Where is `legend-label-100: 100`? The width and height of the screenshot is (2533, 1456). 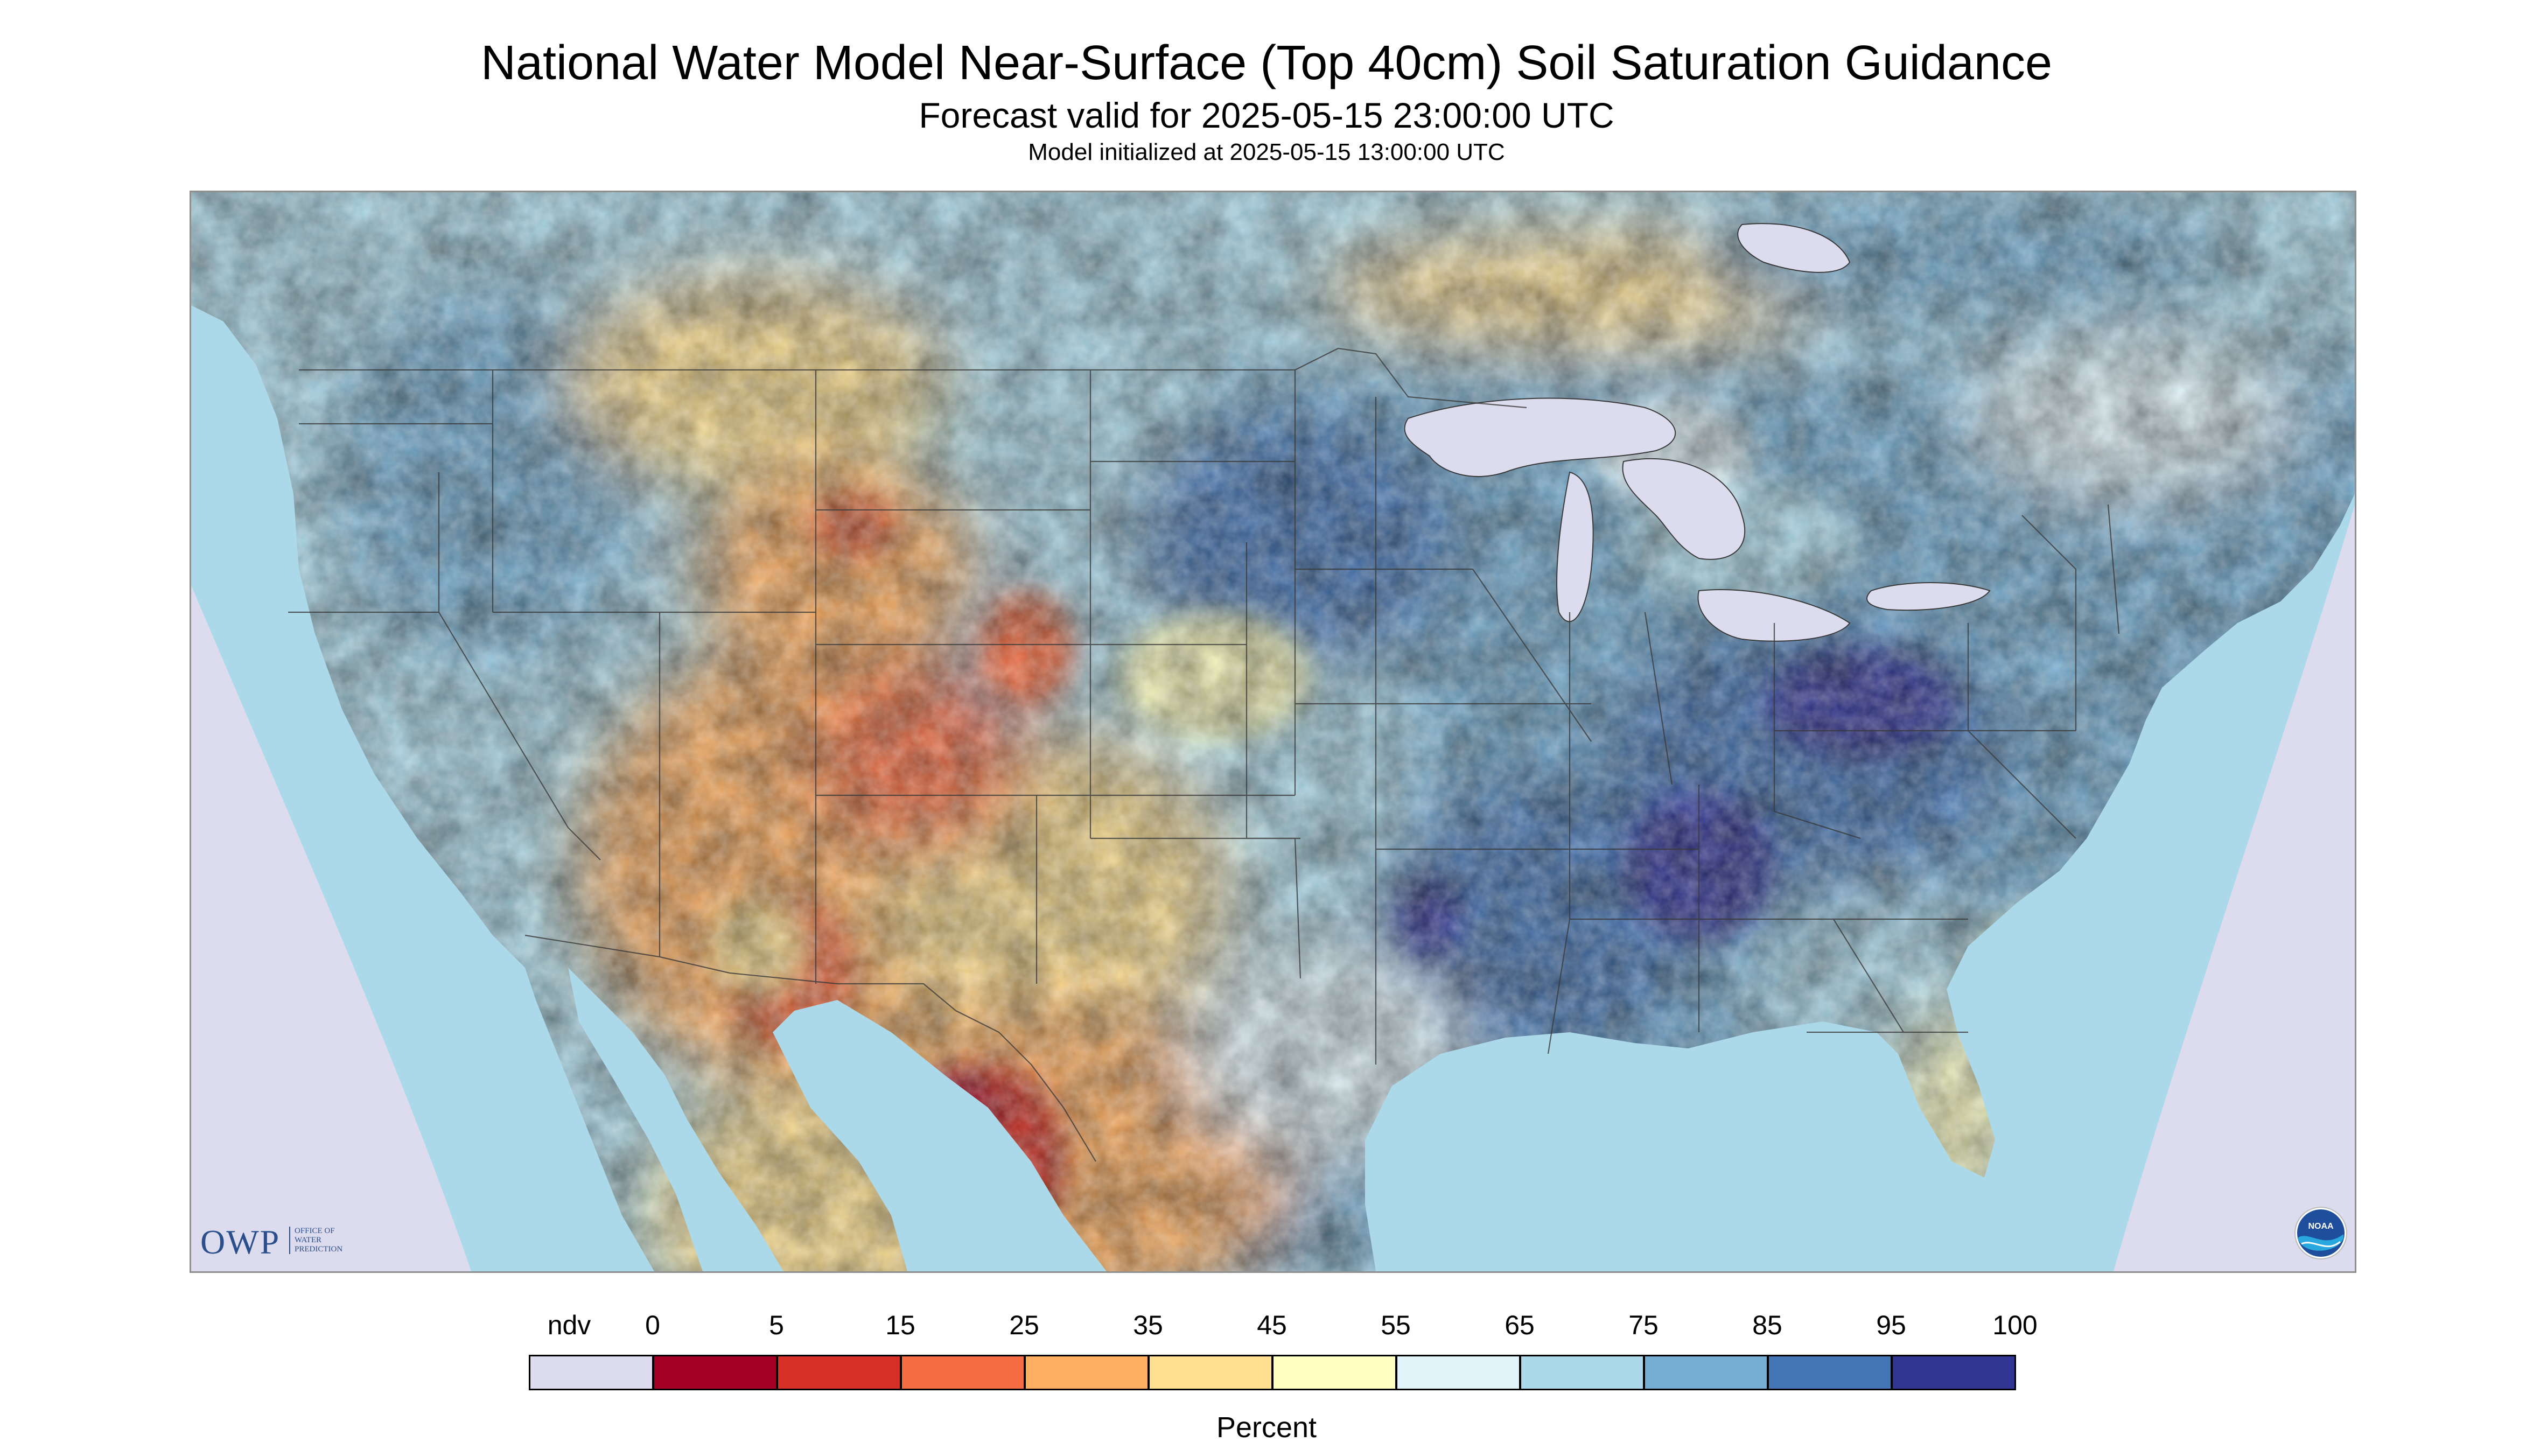 legend-label-100: 100 is located at coordinates (2015, 1325).